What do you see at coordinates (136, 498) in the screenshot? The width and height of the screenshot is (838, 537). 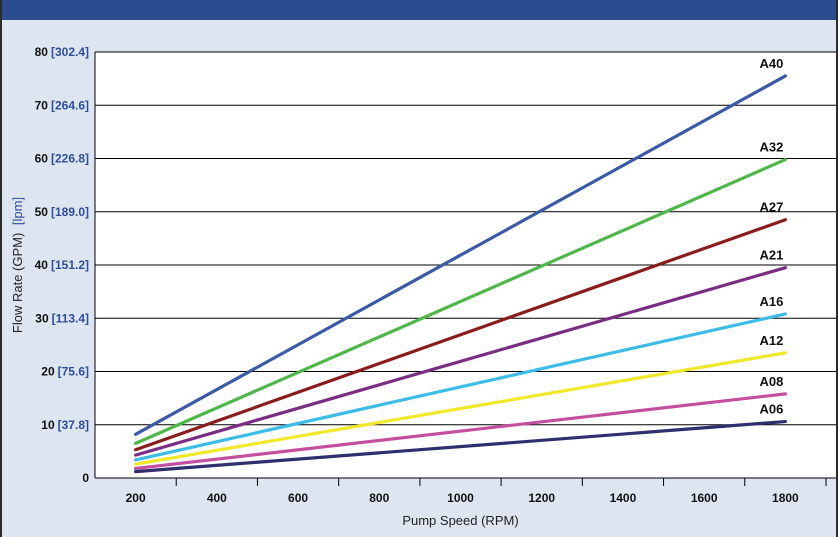 I see `x-tick-label: 200` at bounding box center [136, 498].